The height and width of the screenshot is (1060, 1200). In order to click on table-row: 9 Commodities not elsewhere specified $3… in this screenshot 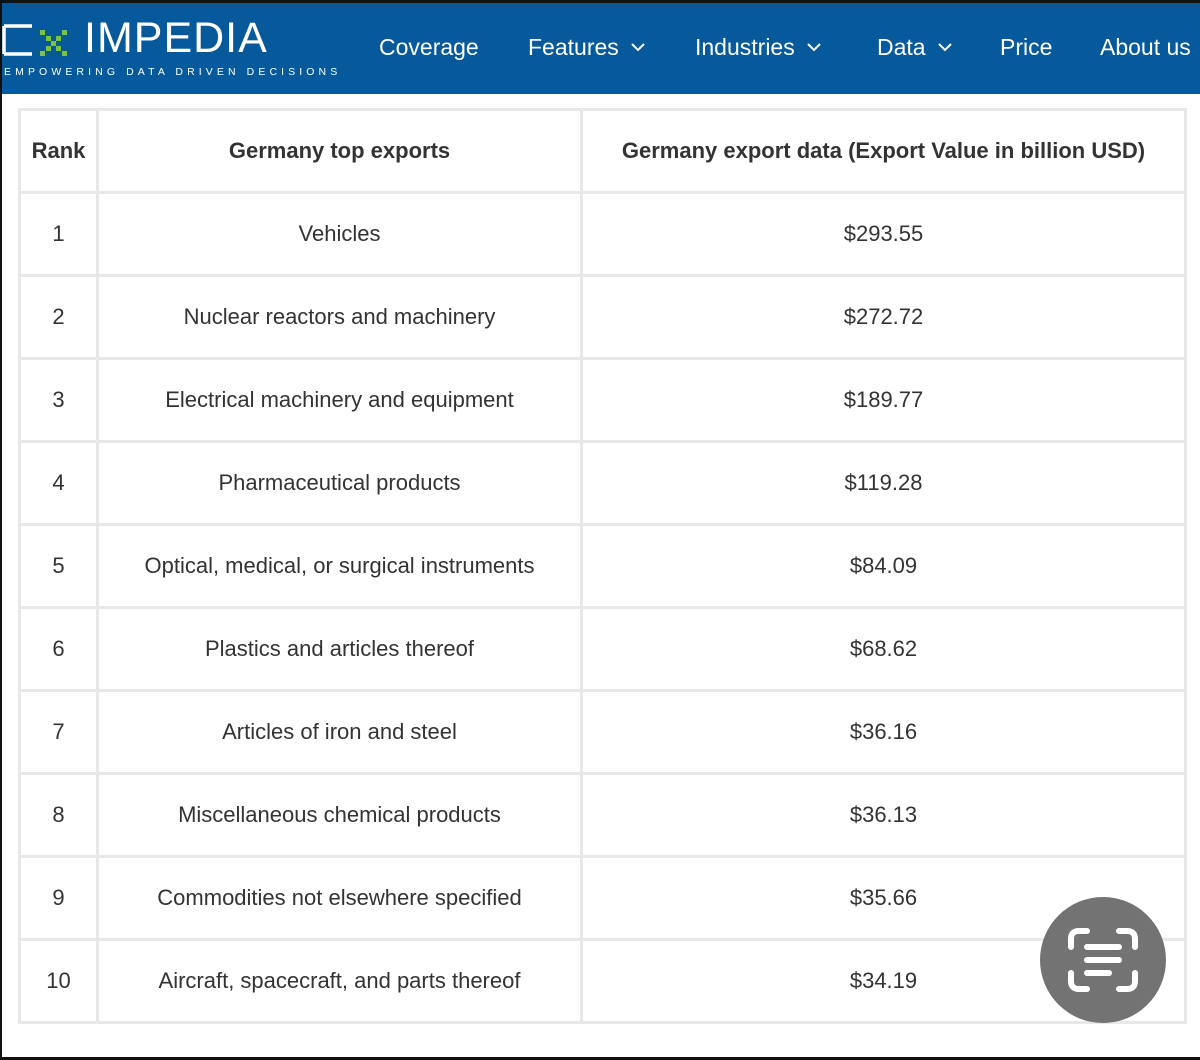, I will do `click(602, 898)`.